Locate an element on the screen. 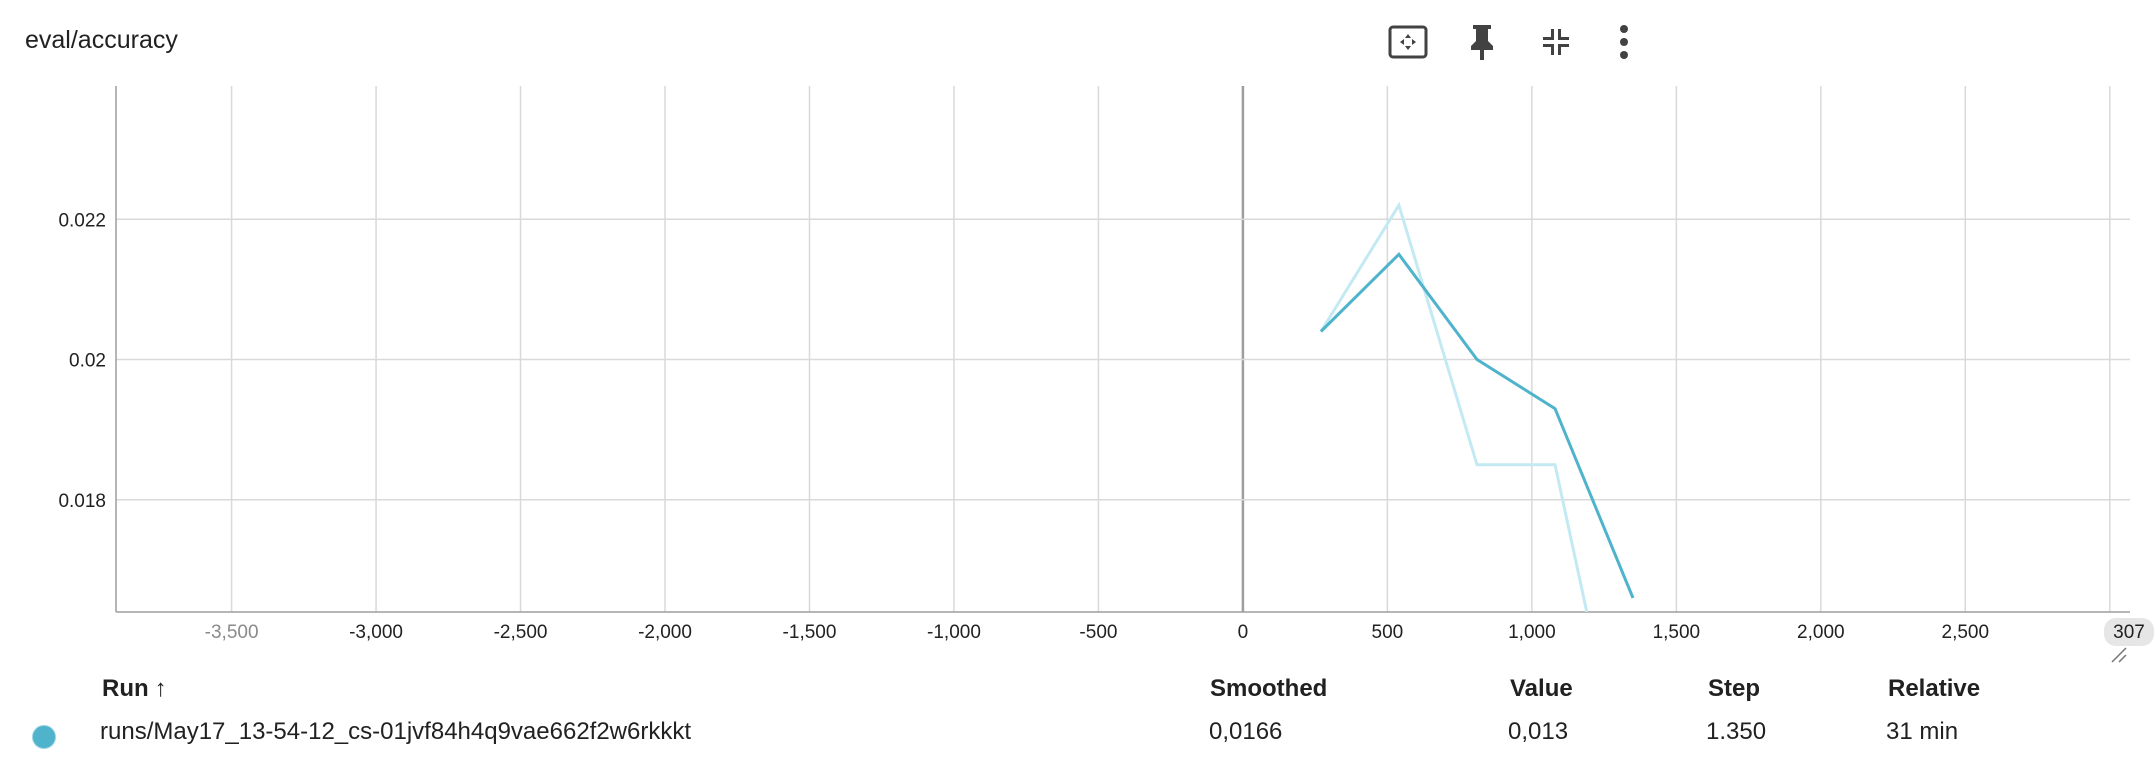  fit-to-data-icon is located at coordinates (1408, 42).